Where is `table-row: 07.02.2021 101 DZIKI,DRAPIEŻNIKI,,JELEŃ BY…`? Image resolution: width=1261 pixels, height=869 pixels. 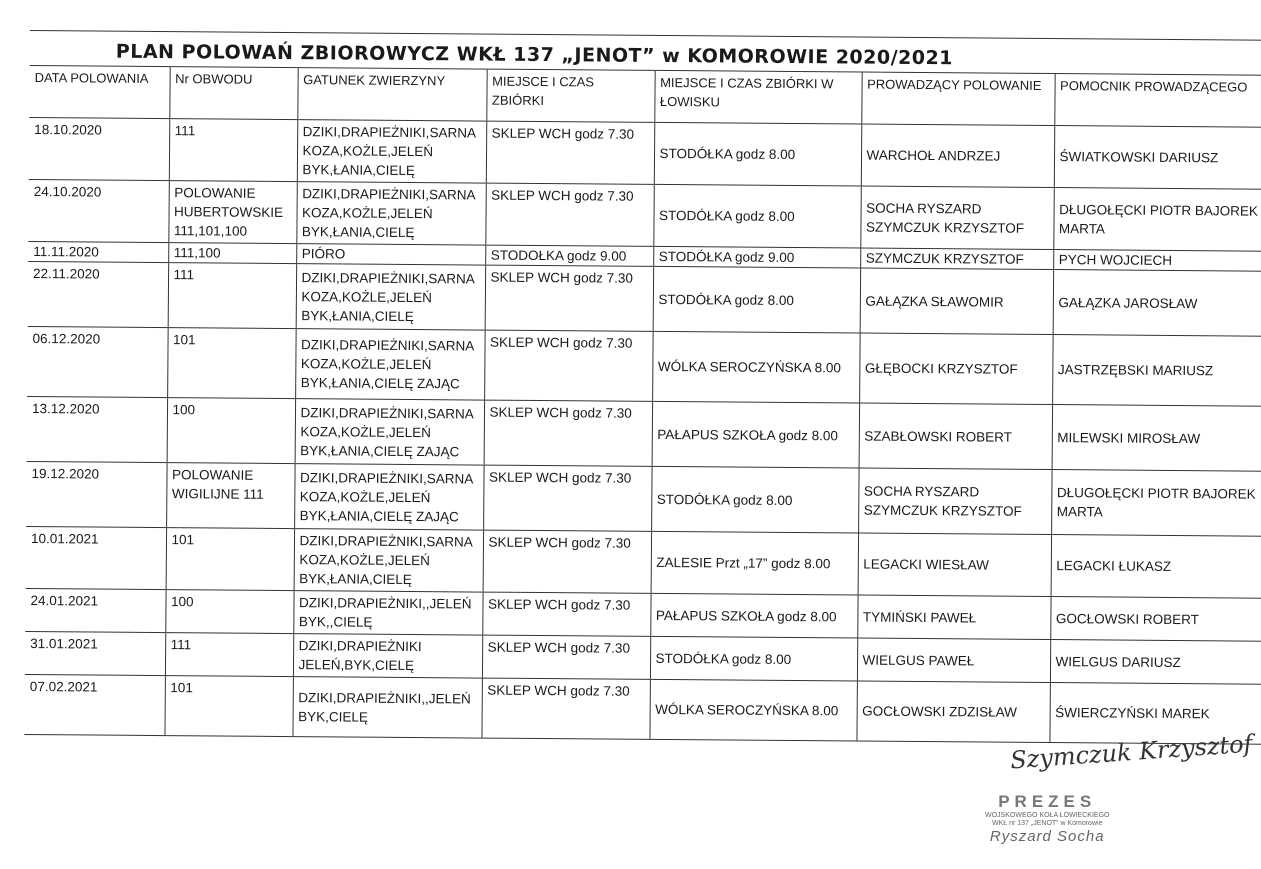
table-row: 07.02.2021 101 DZIKI,DRAPIEŻNIKI,,JELEŃ BY… is located at coordinates (642, 709).